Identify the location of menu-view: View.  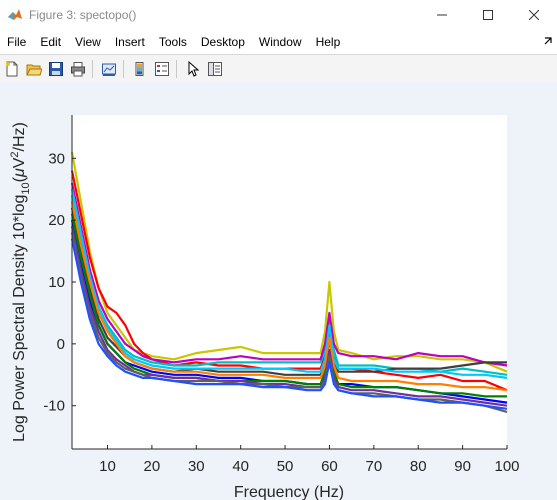
(88, 42).